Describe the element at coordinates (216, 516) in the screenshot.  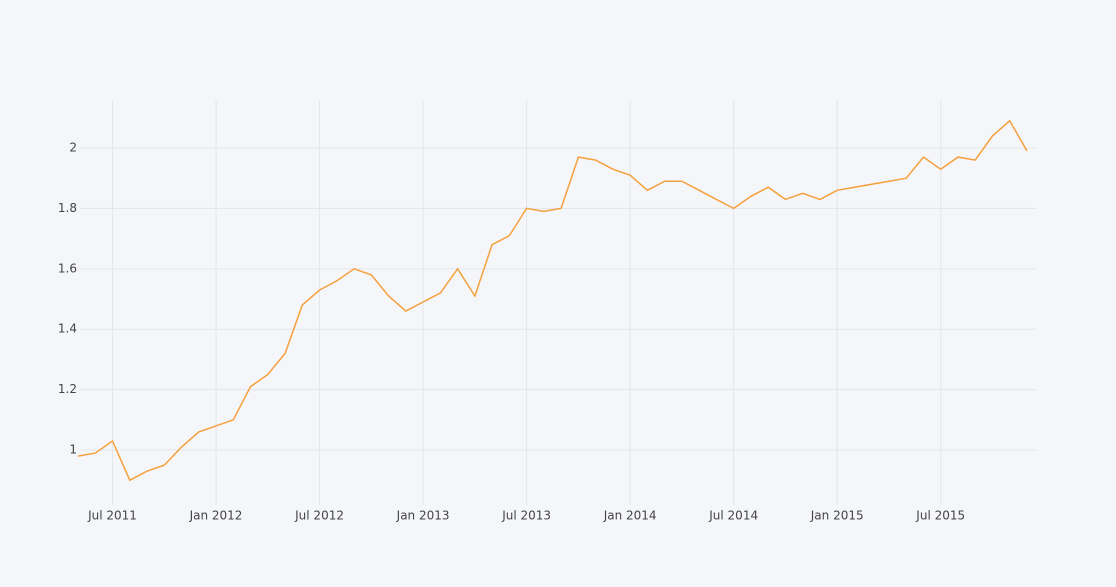
I see `x-tick-label: Jan 2012` at that location.